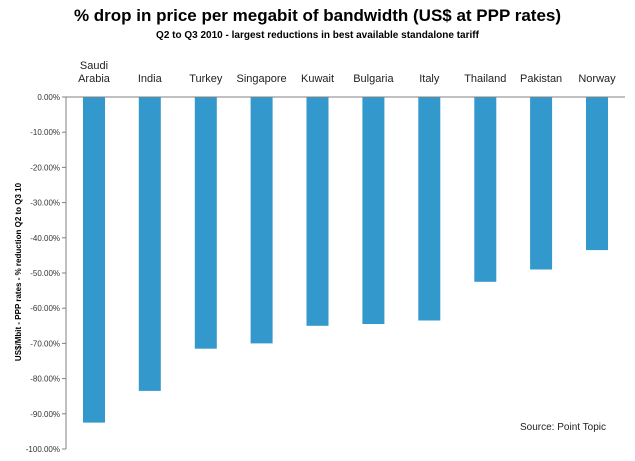 The width and height of the screenshot is (635, 461). I want to click on source-annotation: Source: Point Topic, so click(563, 427).